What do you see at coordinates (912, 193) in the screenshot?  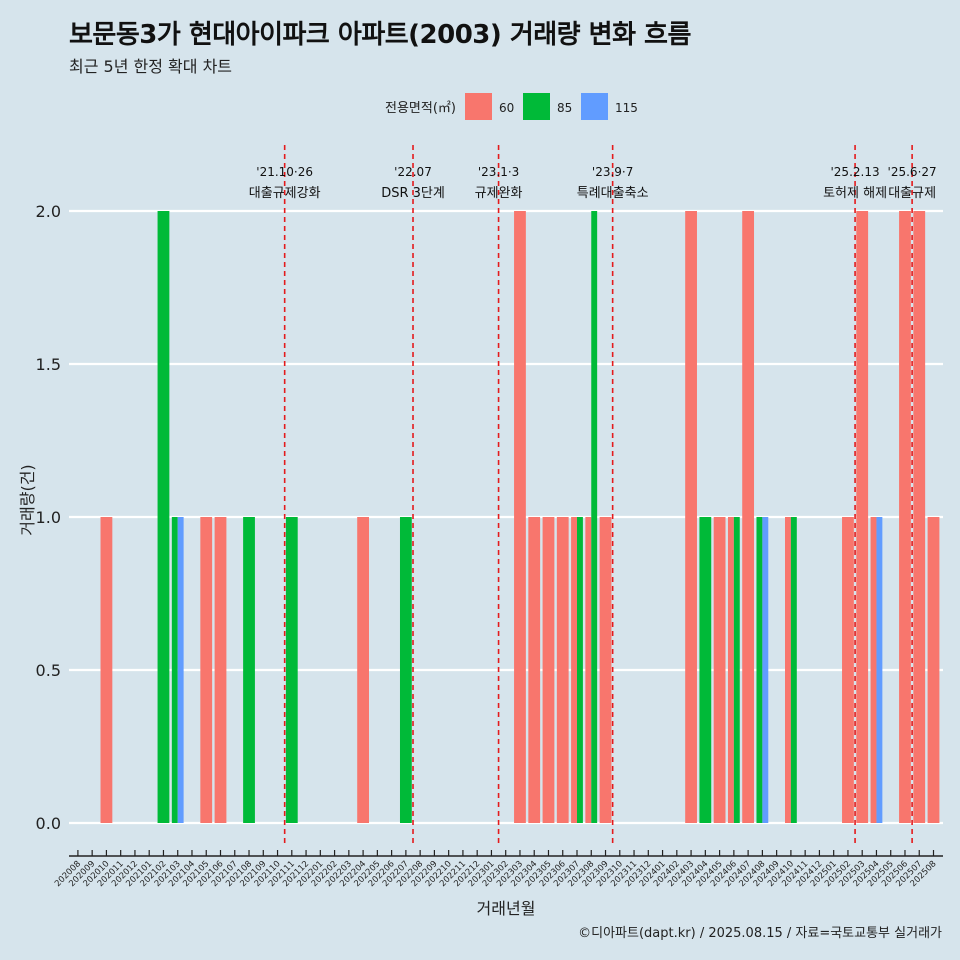 I see `annotation-label: 대출규제` at bounding box center [912, 193].